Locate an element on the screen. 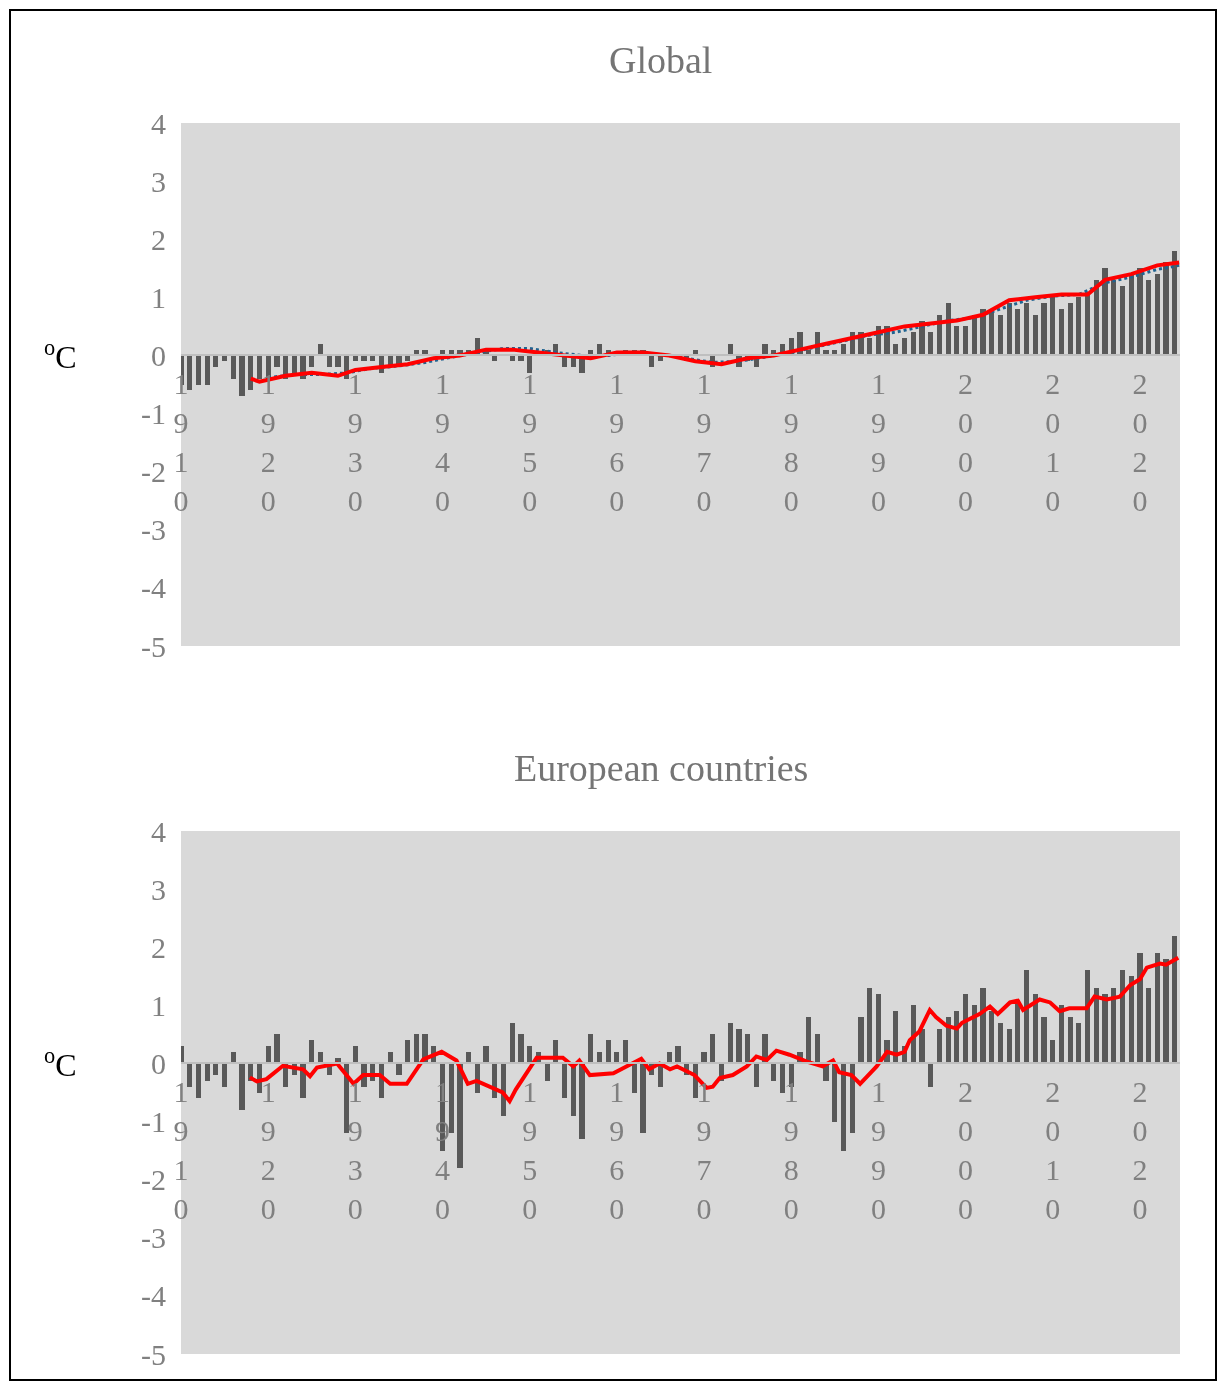 This screenshot has width=1218, height=1382. x-tick-label: 1 9 2 0 is located at coordinates (268, 1150).